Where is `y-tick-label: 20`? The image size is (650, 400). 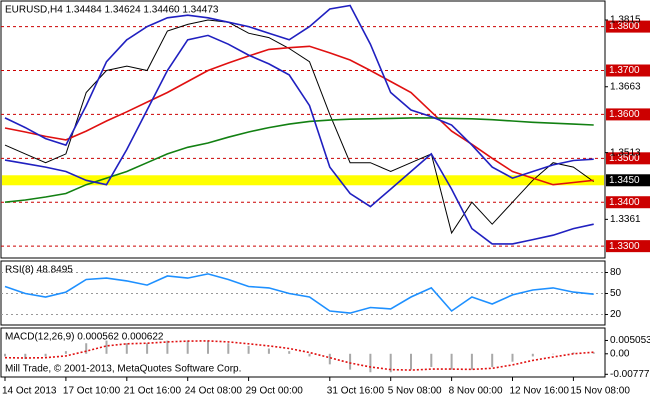 y-tick-label: 20 is located at coordinates (616, 314).